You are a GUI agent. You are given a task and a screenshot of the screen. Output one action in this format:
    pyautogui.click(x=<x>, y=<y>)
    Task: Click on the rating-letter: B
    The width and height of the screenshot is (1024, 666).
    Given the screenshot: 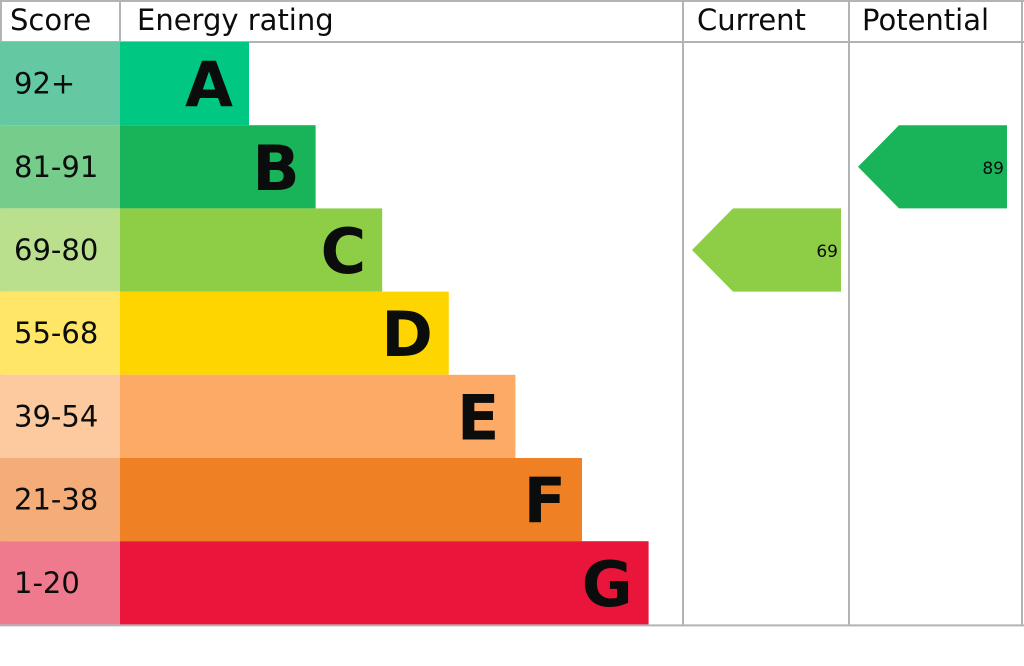 What is the action you would take?
    pyautogui.click(x=275, y=168)
    